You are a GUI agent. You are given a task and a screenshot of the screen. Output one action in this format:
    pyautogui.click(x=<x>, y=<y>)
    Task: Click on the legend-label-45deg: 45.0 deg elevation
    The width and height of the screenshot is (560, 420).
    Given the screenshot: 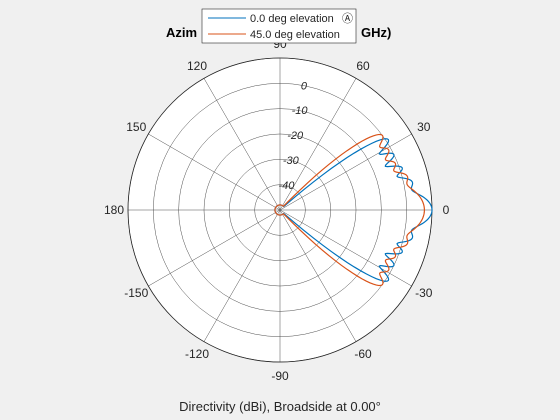 What is the action you would take?
    pyautogui.click(x=295, y=35)
    